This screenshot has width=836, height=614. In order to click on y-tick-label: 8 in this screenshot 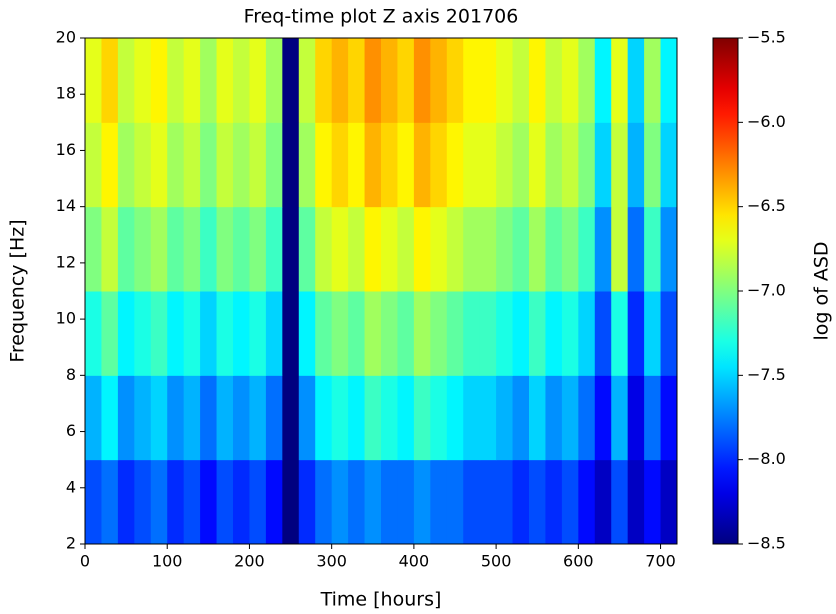, I will do `click(71, 374)`.